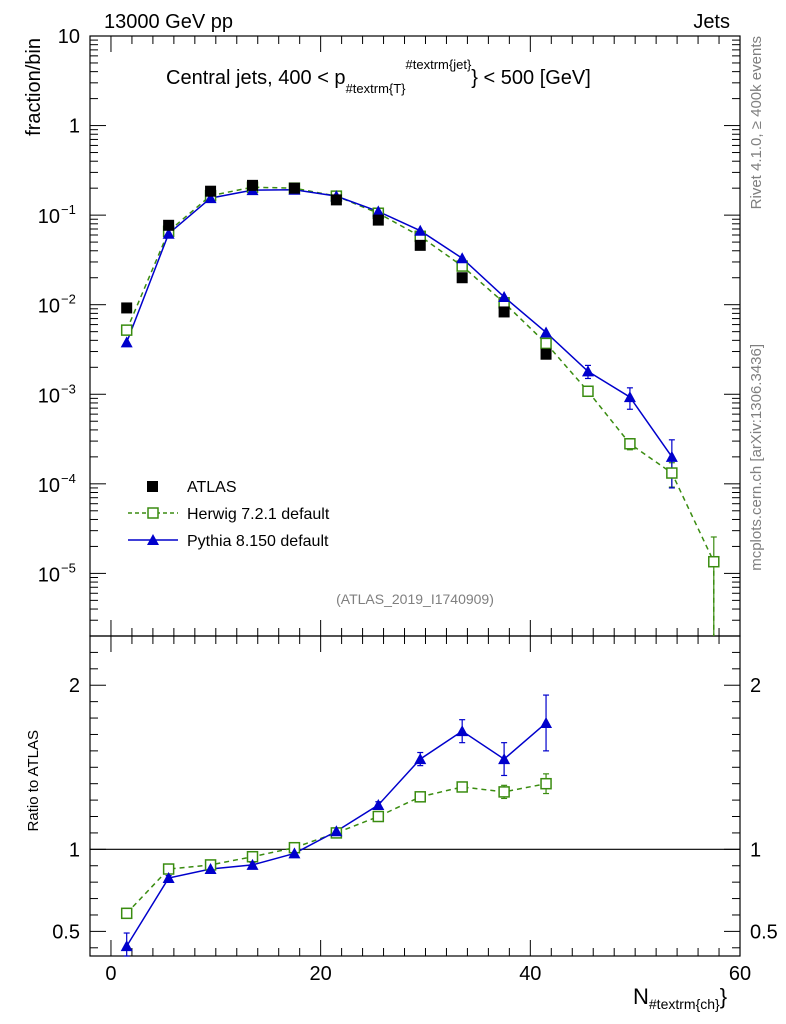 This screenshot has width=786, height=1024. What do you see at coordinates (755, 686) in the screenshot?
I see `ratio-tick-label-right: 2` at bounding box center [755, 686].